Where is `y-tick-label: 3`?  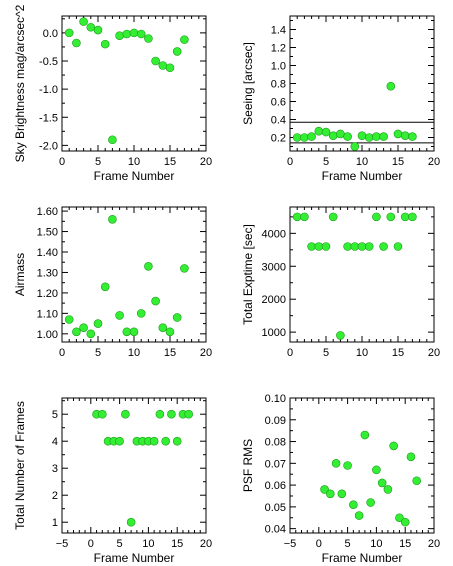 y-tick-label: 3 is located at coordinates (55, 469).